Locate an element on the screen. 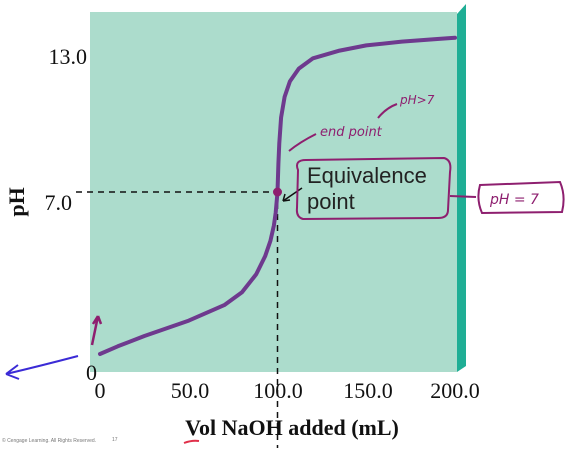 Image resolution: width=577 pixels, height=450 pixels. handwritten-ph-gt-7: pH>7 is located at coordinates (417, 100).